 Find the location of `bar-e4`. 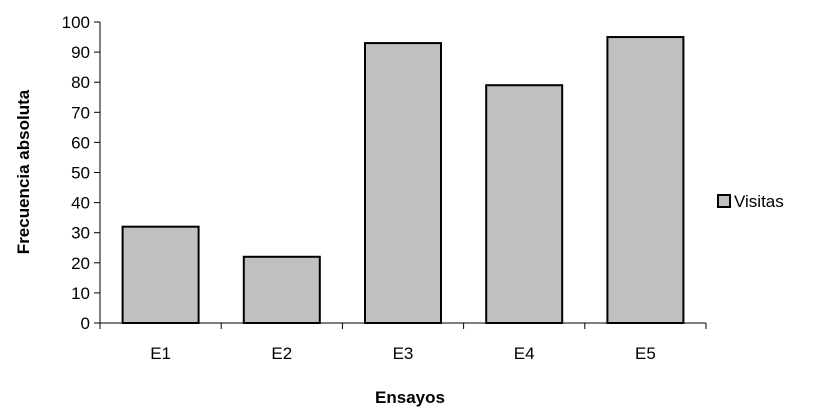

bar-e4 is located at coordinates (524, 204).